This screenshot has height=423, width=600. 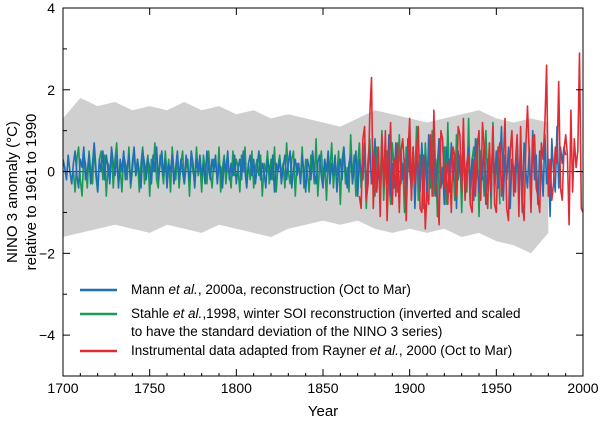 What do you see at coordinates (582, 388) in the screenshot?
I see `x-tick-label: 2000` at bounding box center [582, 388].